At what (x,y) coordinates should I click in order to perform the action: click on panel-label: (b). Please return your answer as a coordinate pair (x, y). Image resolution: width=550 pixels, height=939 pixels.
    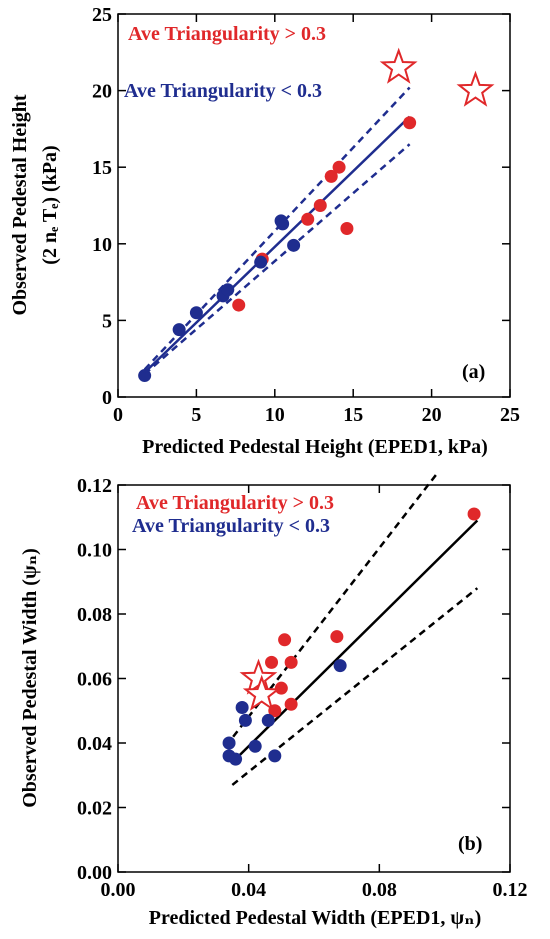
    Looking at the image, I should click on (470, 844).